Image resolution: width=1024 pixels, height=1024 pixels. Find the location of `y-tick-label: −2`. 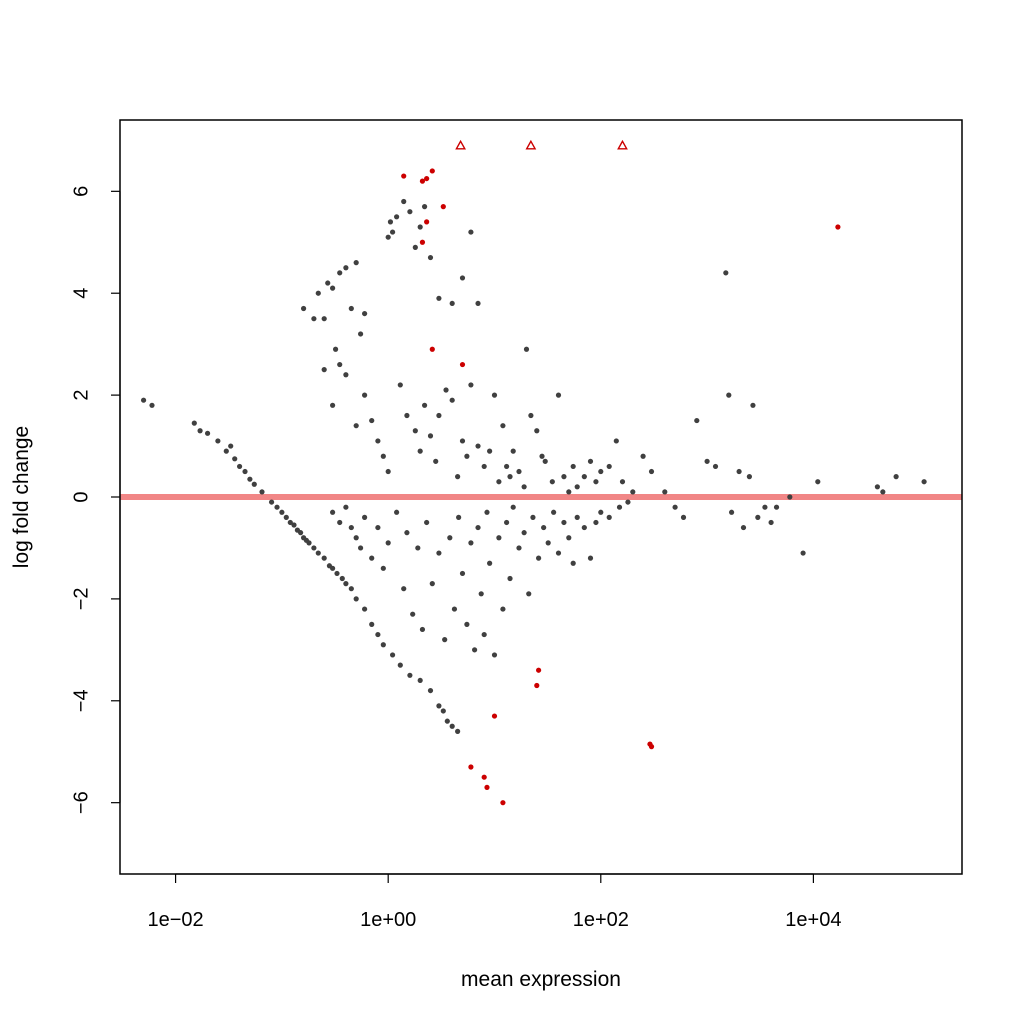

y-tick-label: −2 is located at coordinates (81, 598).